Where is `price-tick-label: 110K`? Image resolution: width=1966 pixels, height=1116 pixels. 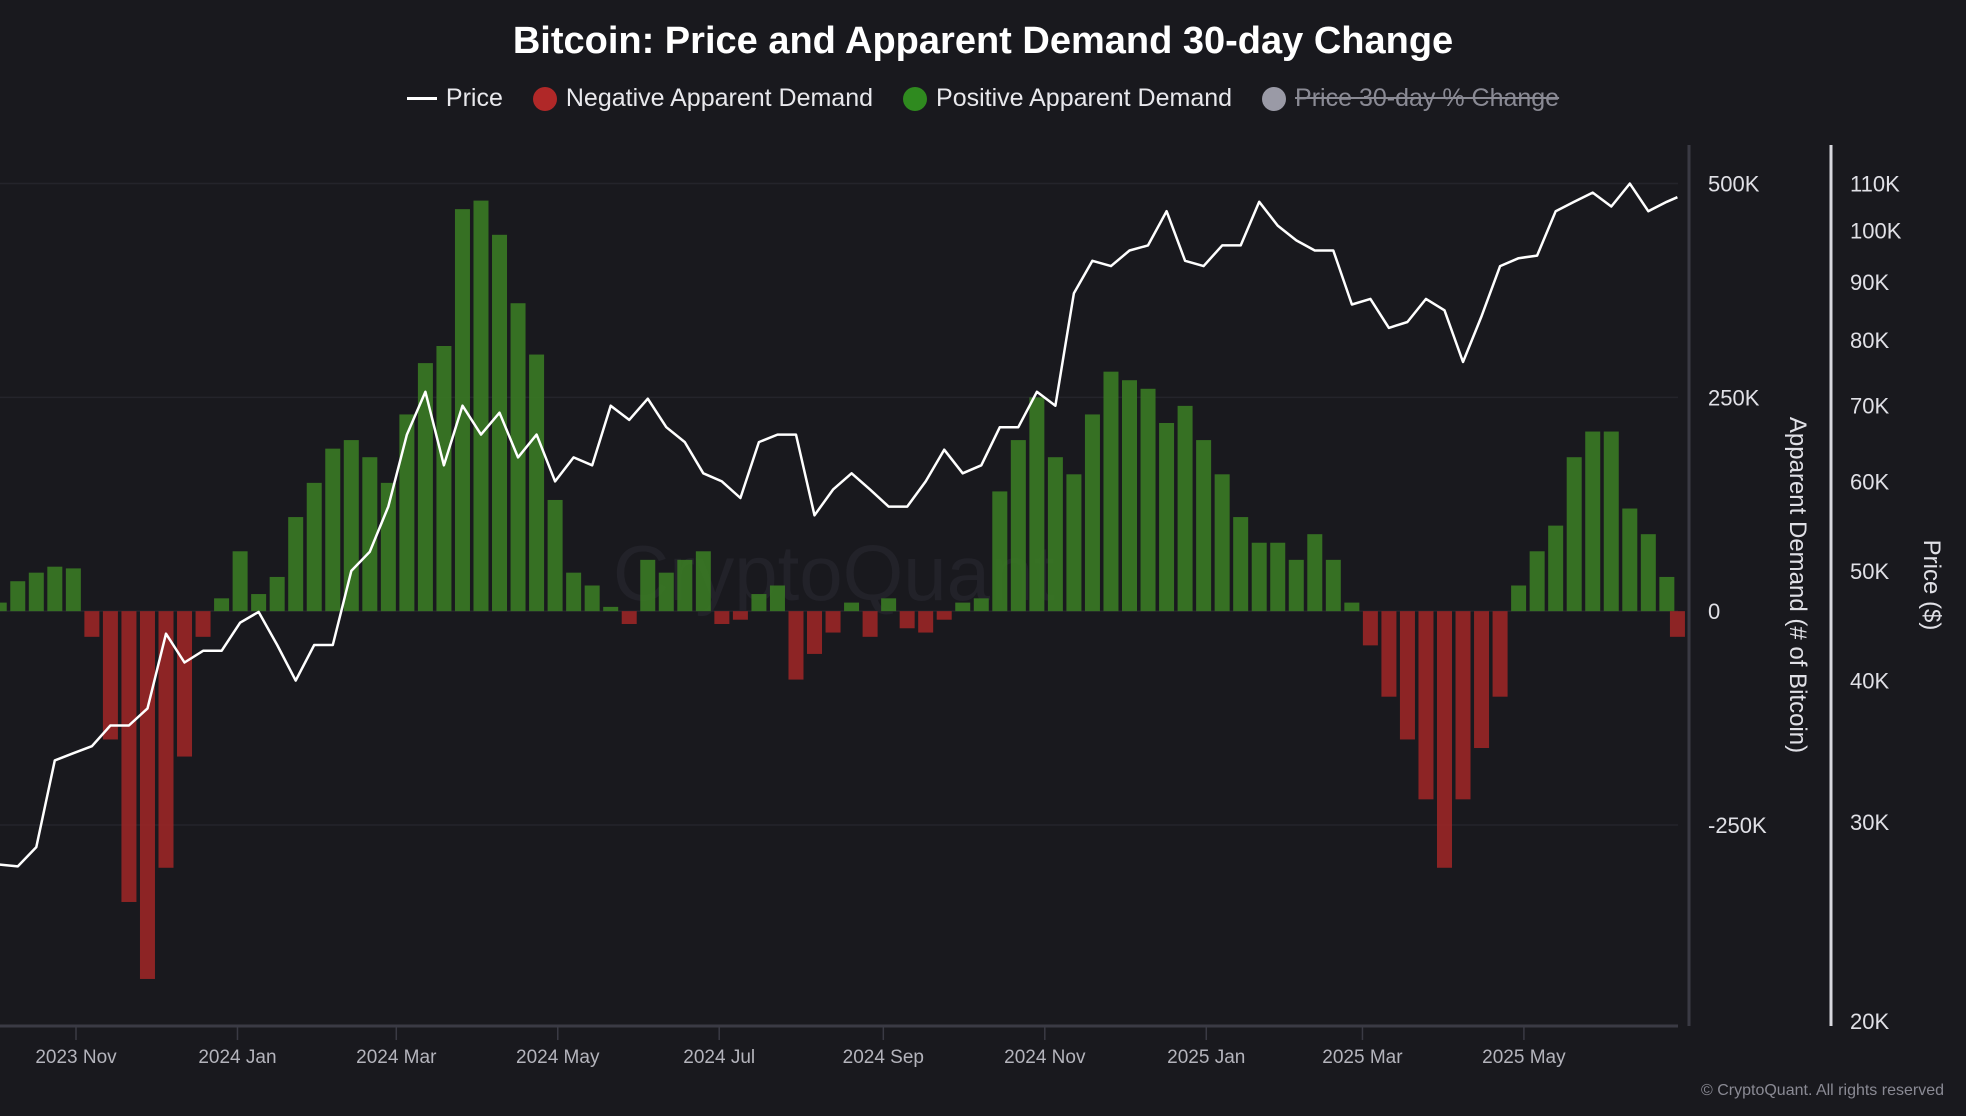 price-tick-label: 110K is located at coordinates (1875, 184).